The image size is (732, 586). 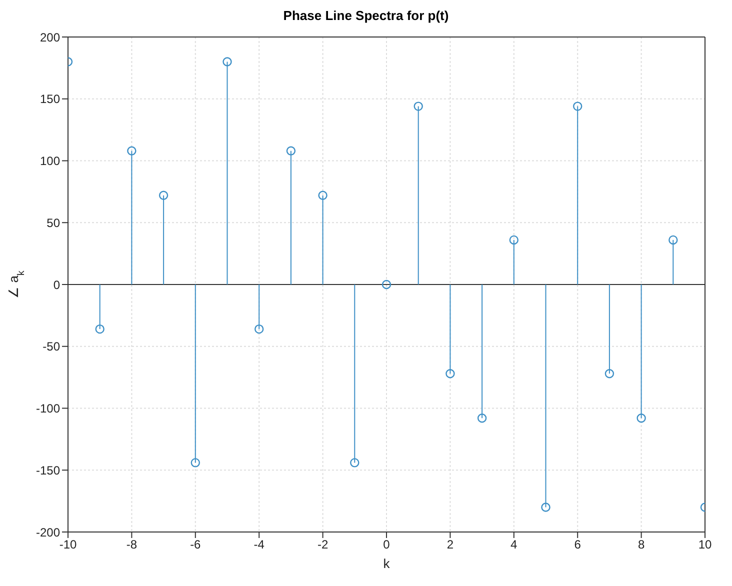 I want to click on y-tick-label: 150, so click(x=50, y=99).